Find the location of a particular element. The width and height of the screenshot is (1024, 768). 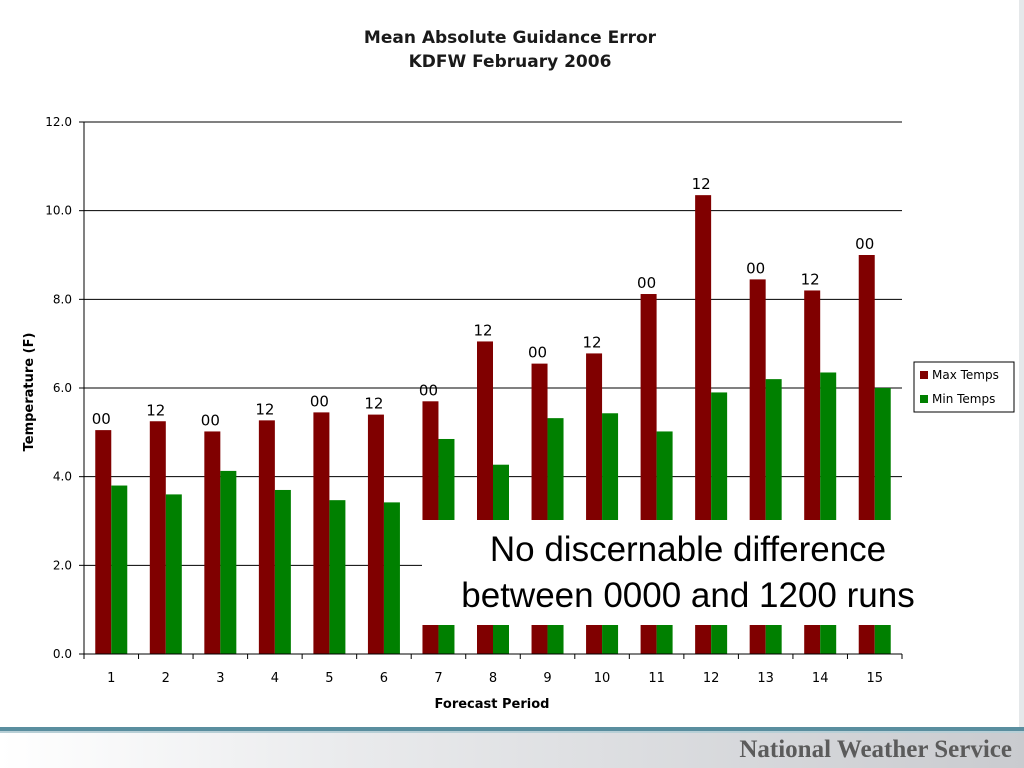

y-tick-label: 10.0 is located at coordinates (58, 211).